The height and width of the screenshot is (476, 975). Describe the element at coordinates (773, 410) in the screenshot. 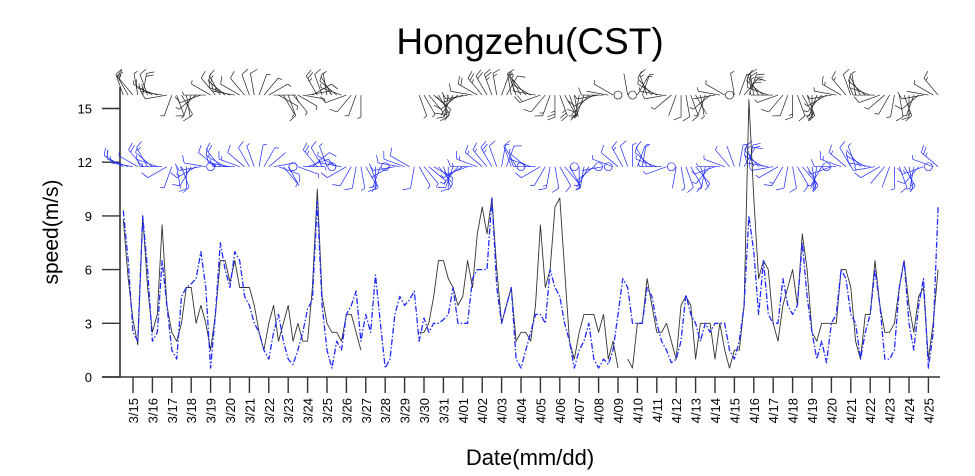

I see `x-tick-label: 4/17` at that location.